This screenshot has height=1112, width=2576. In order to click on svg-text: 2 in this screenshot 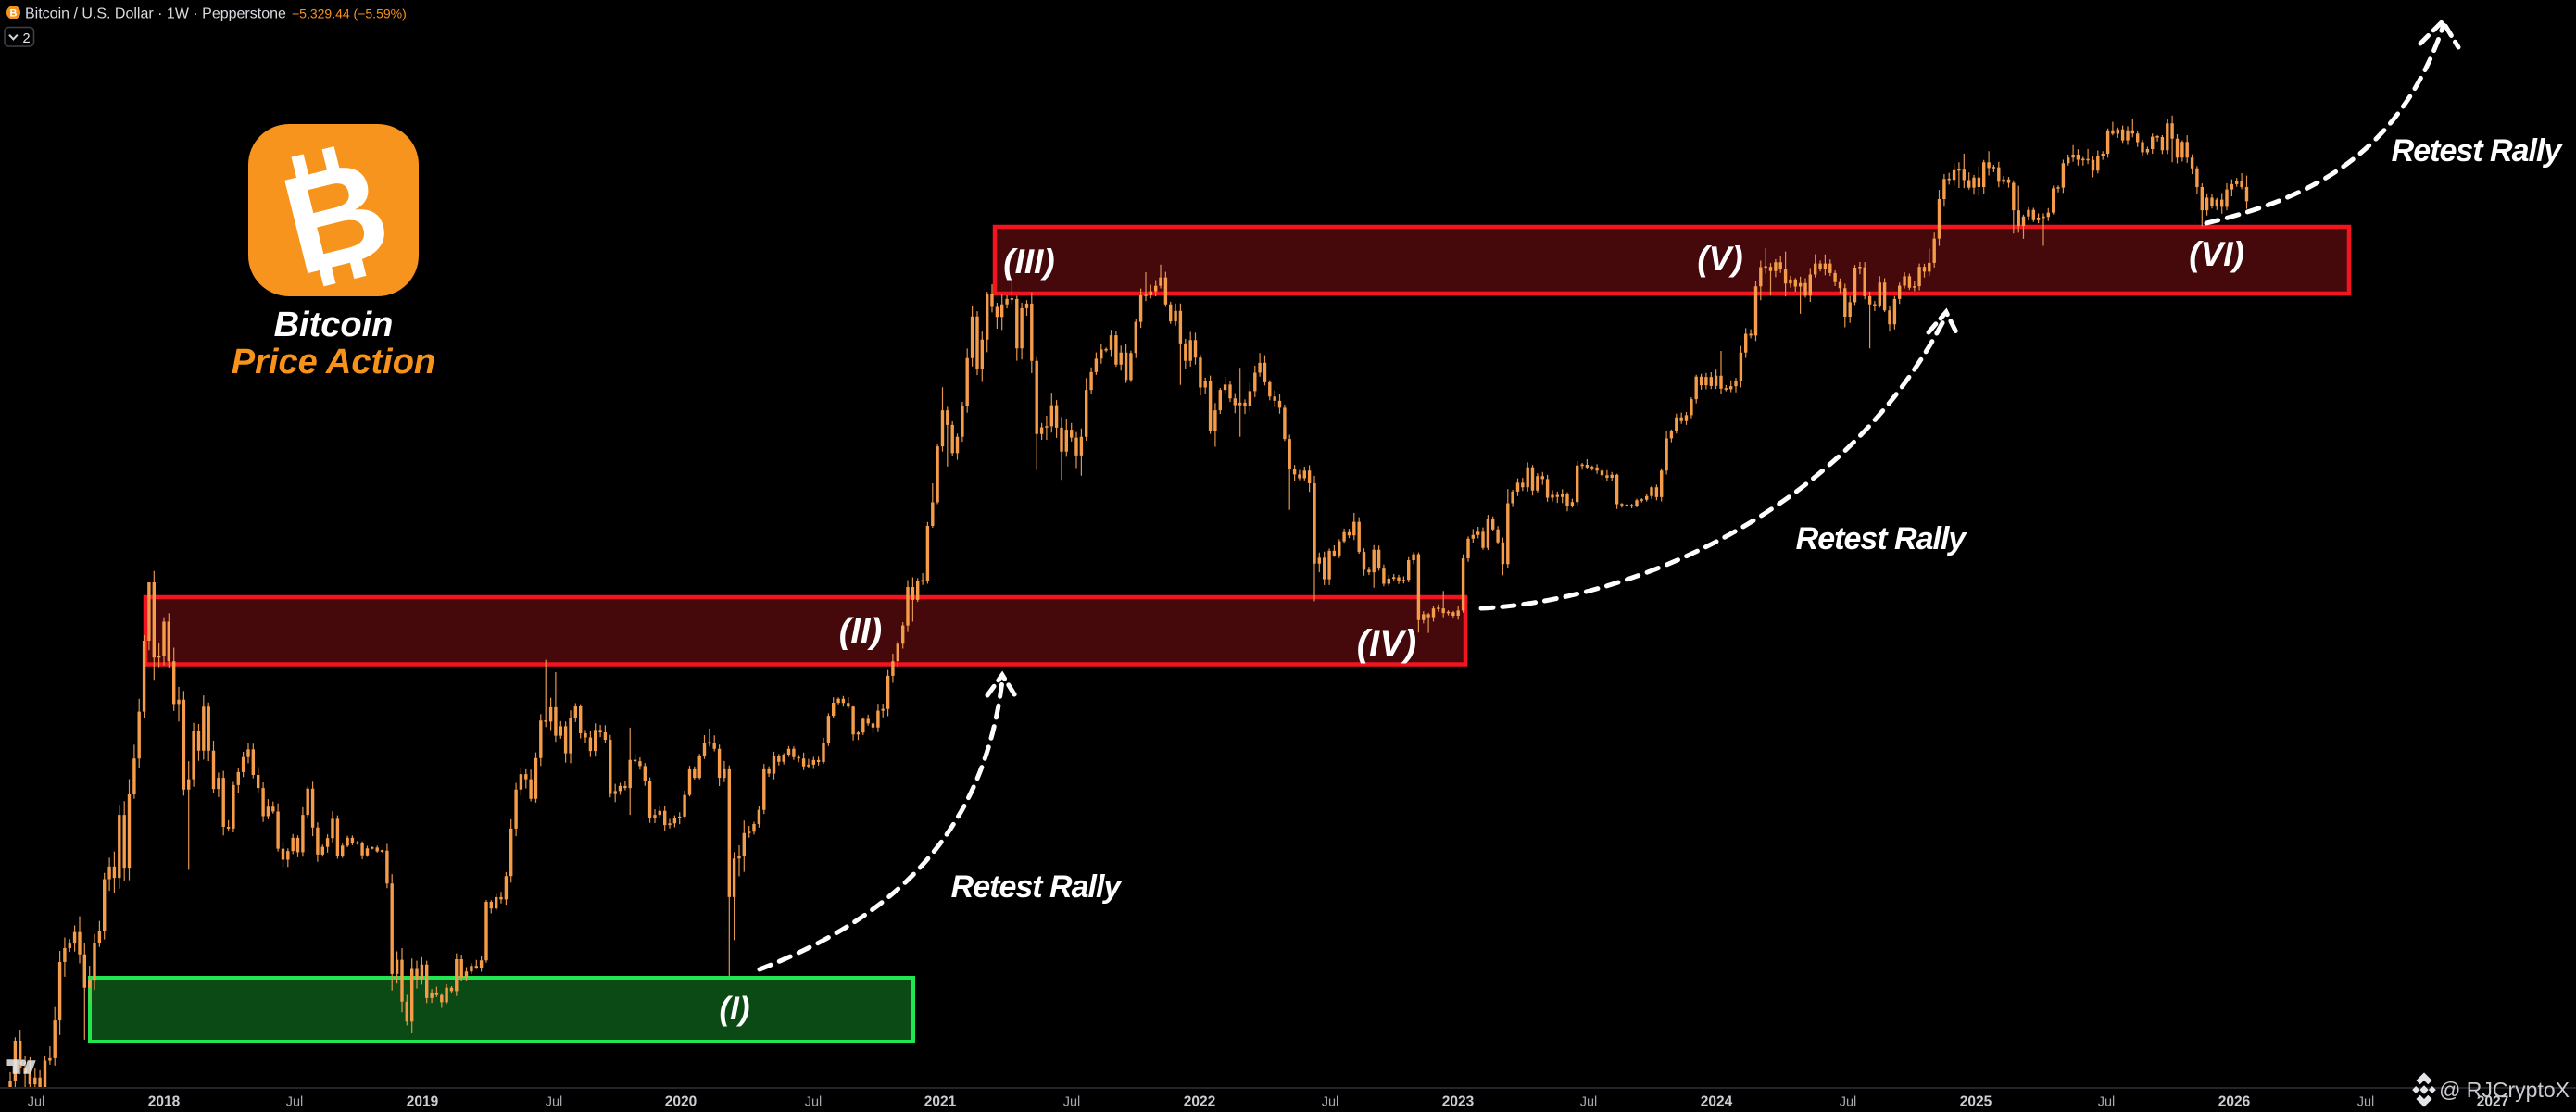, I will do `click(27, 38)`.